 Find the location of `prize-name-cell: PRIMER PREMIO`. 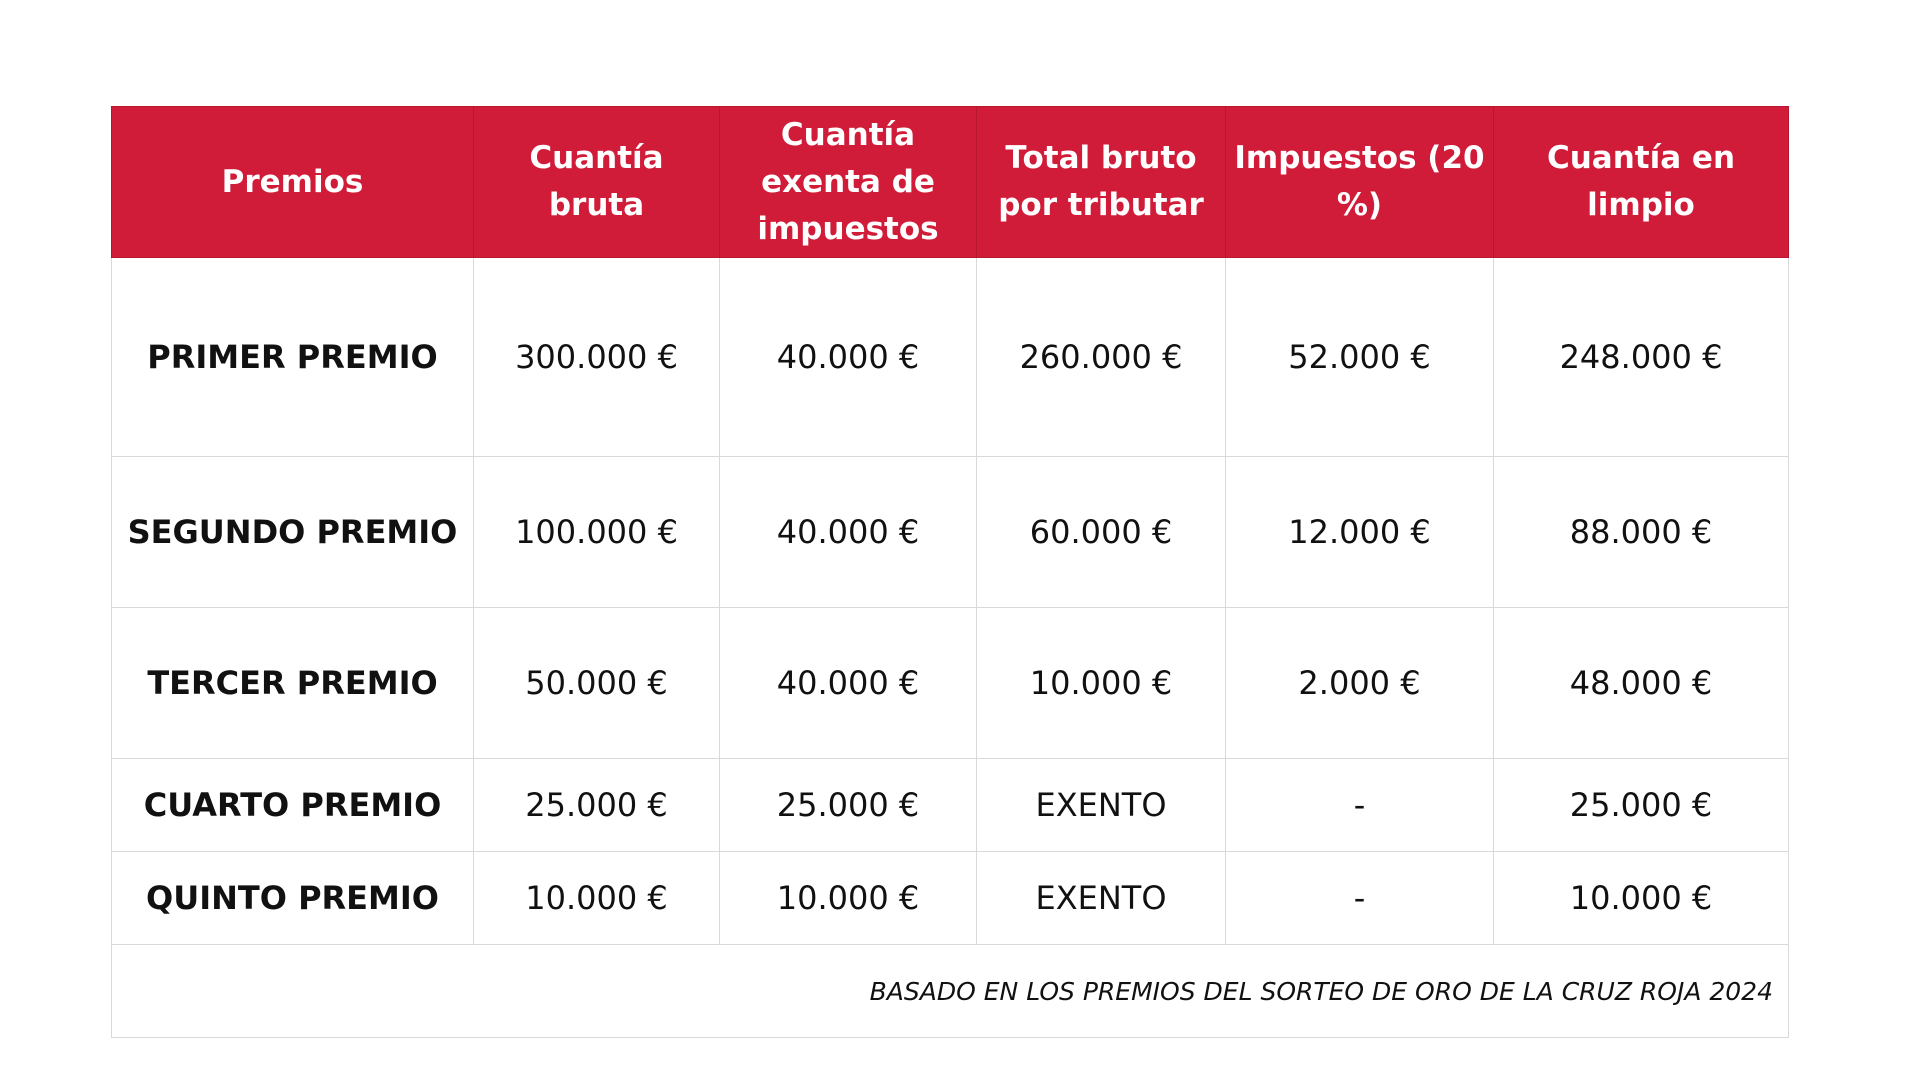

prize-name-cell: PRIMER PREMIO is located at coordinates (292, 357).